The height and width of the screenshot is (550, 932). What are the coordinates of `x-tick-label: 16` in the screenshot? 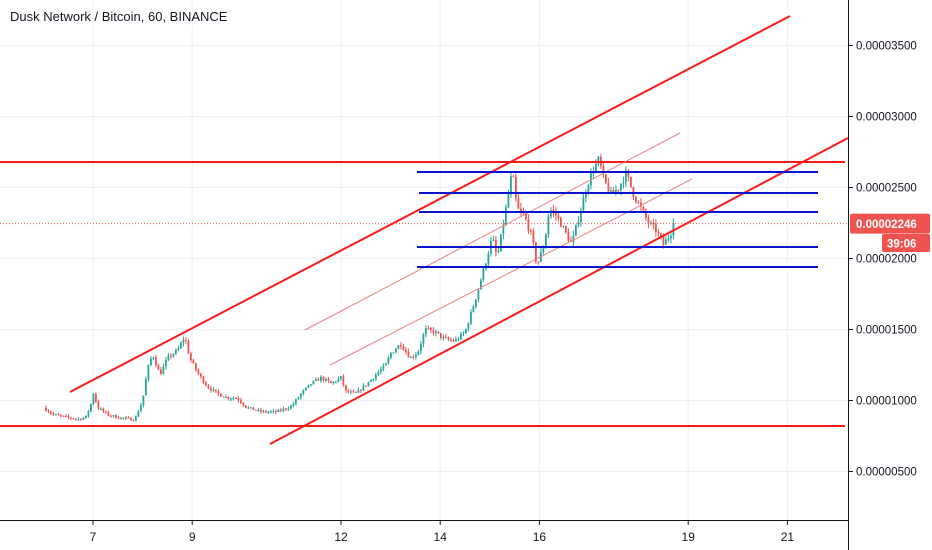 It's located at (540, 537).